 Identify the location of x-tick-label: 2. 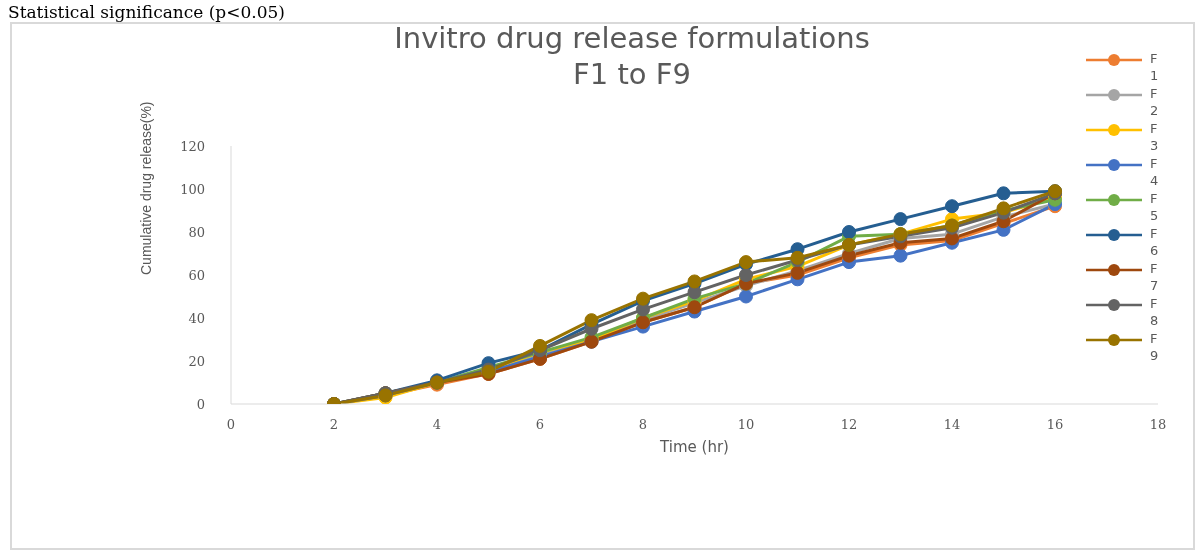
(334, 425).